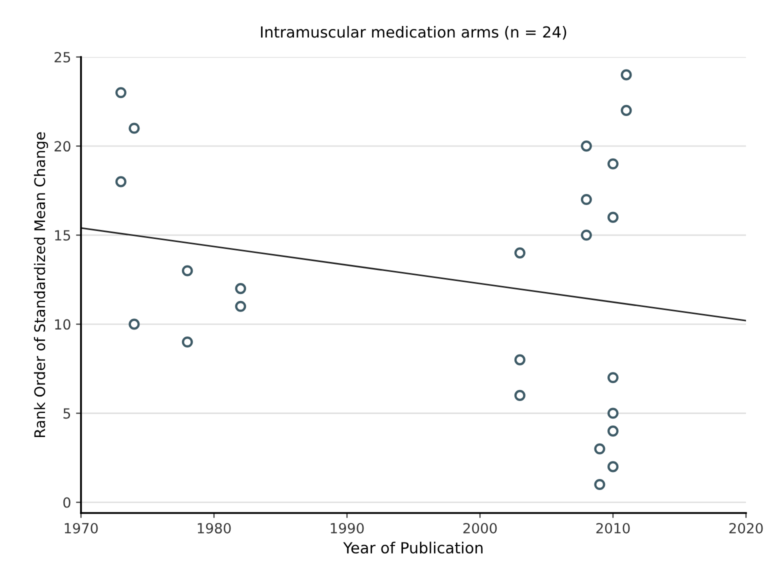 The image size is (778, 571). I want to click on y-tick-label: 0, so click(66, 502).